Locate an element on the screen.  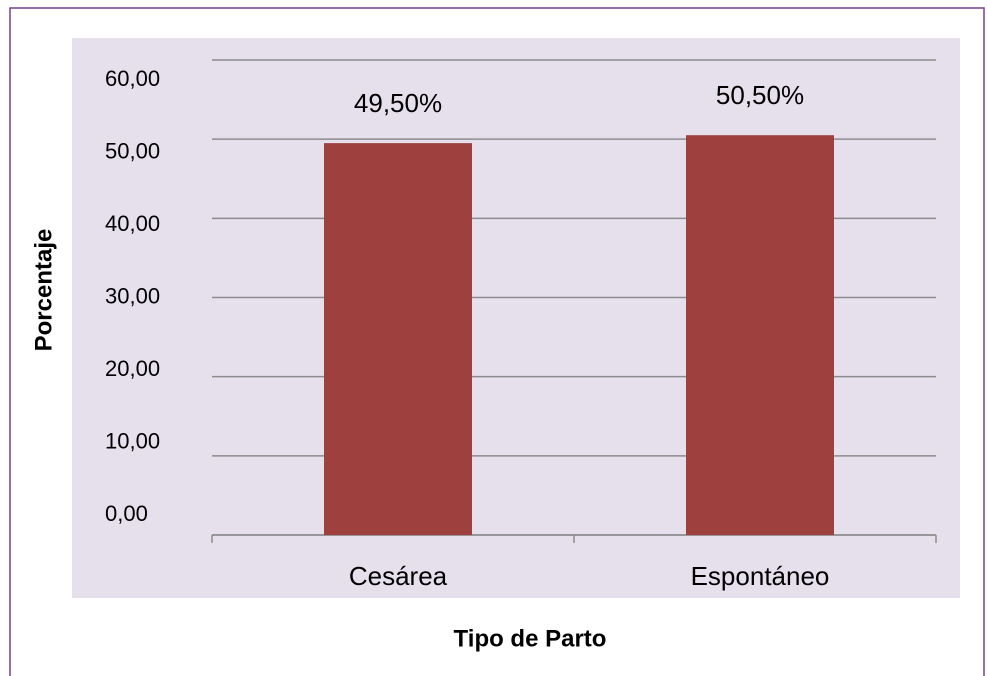
data-label: 50,50% is located at coordinates (760, 95).